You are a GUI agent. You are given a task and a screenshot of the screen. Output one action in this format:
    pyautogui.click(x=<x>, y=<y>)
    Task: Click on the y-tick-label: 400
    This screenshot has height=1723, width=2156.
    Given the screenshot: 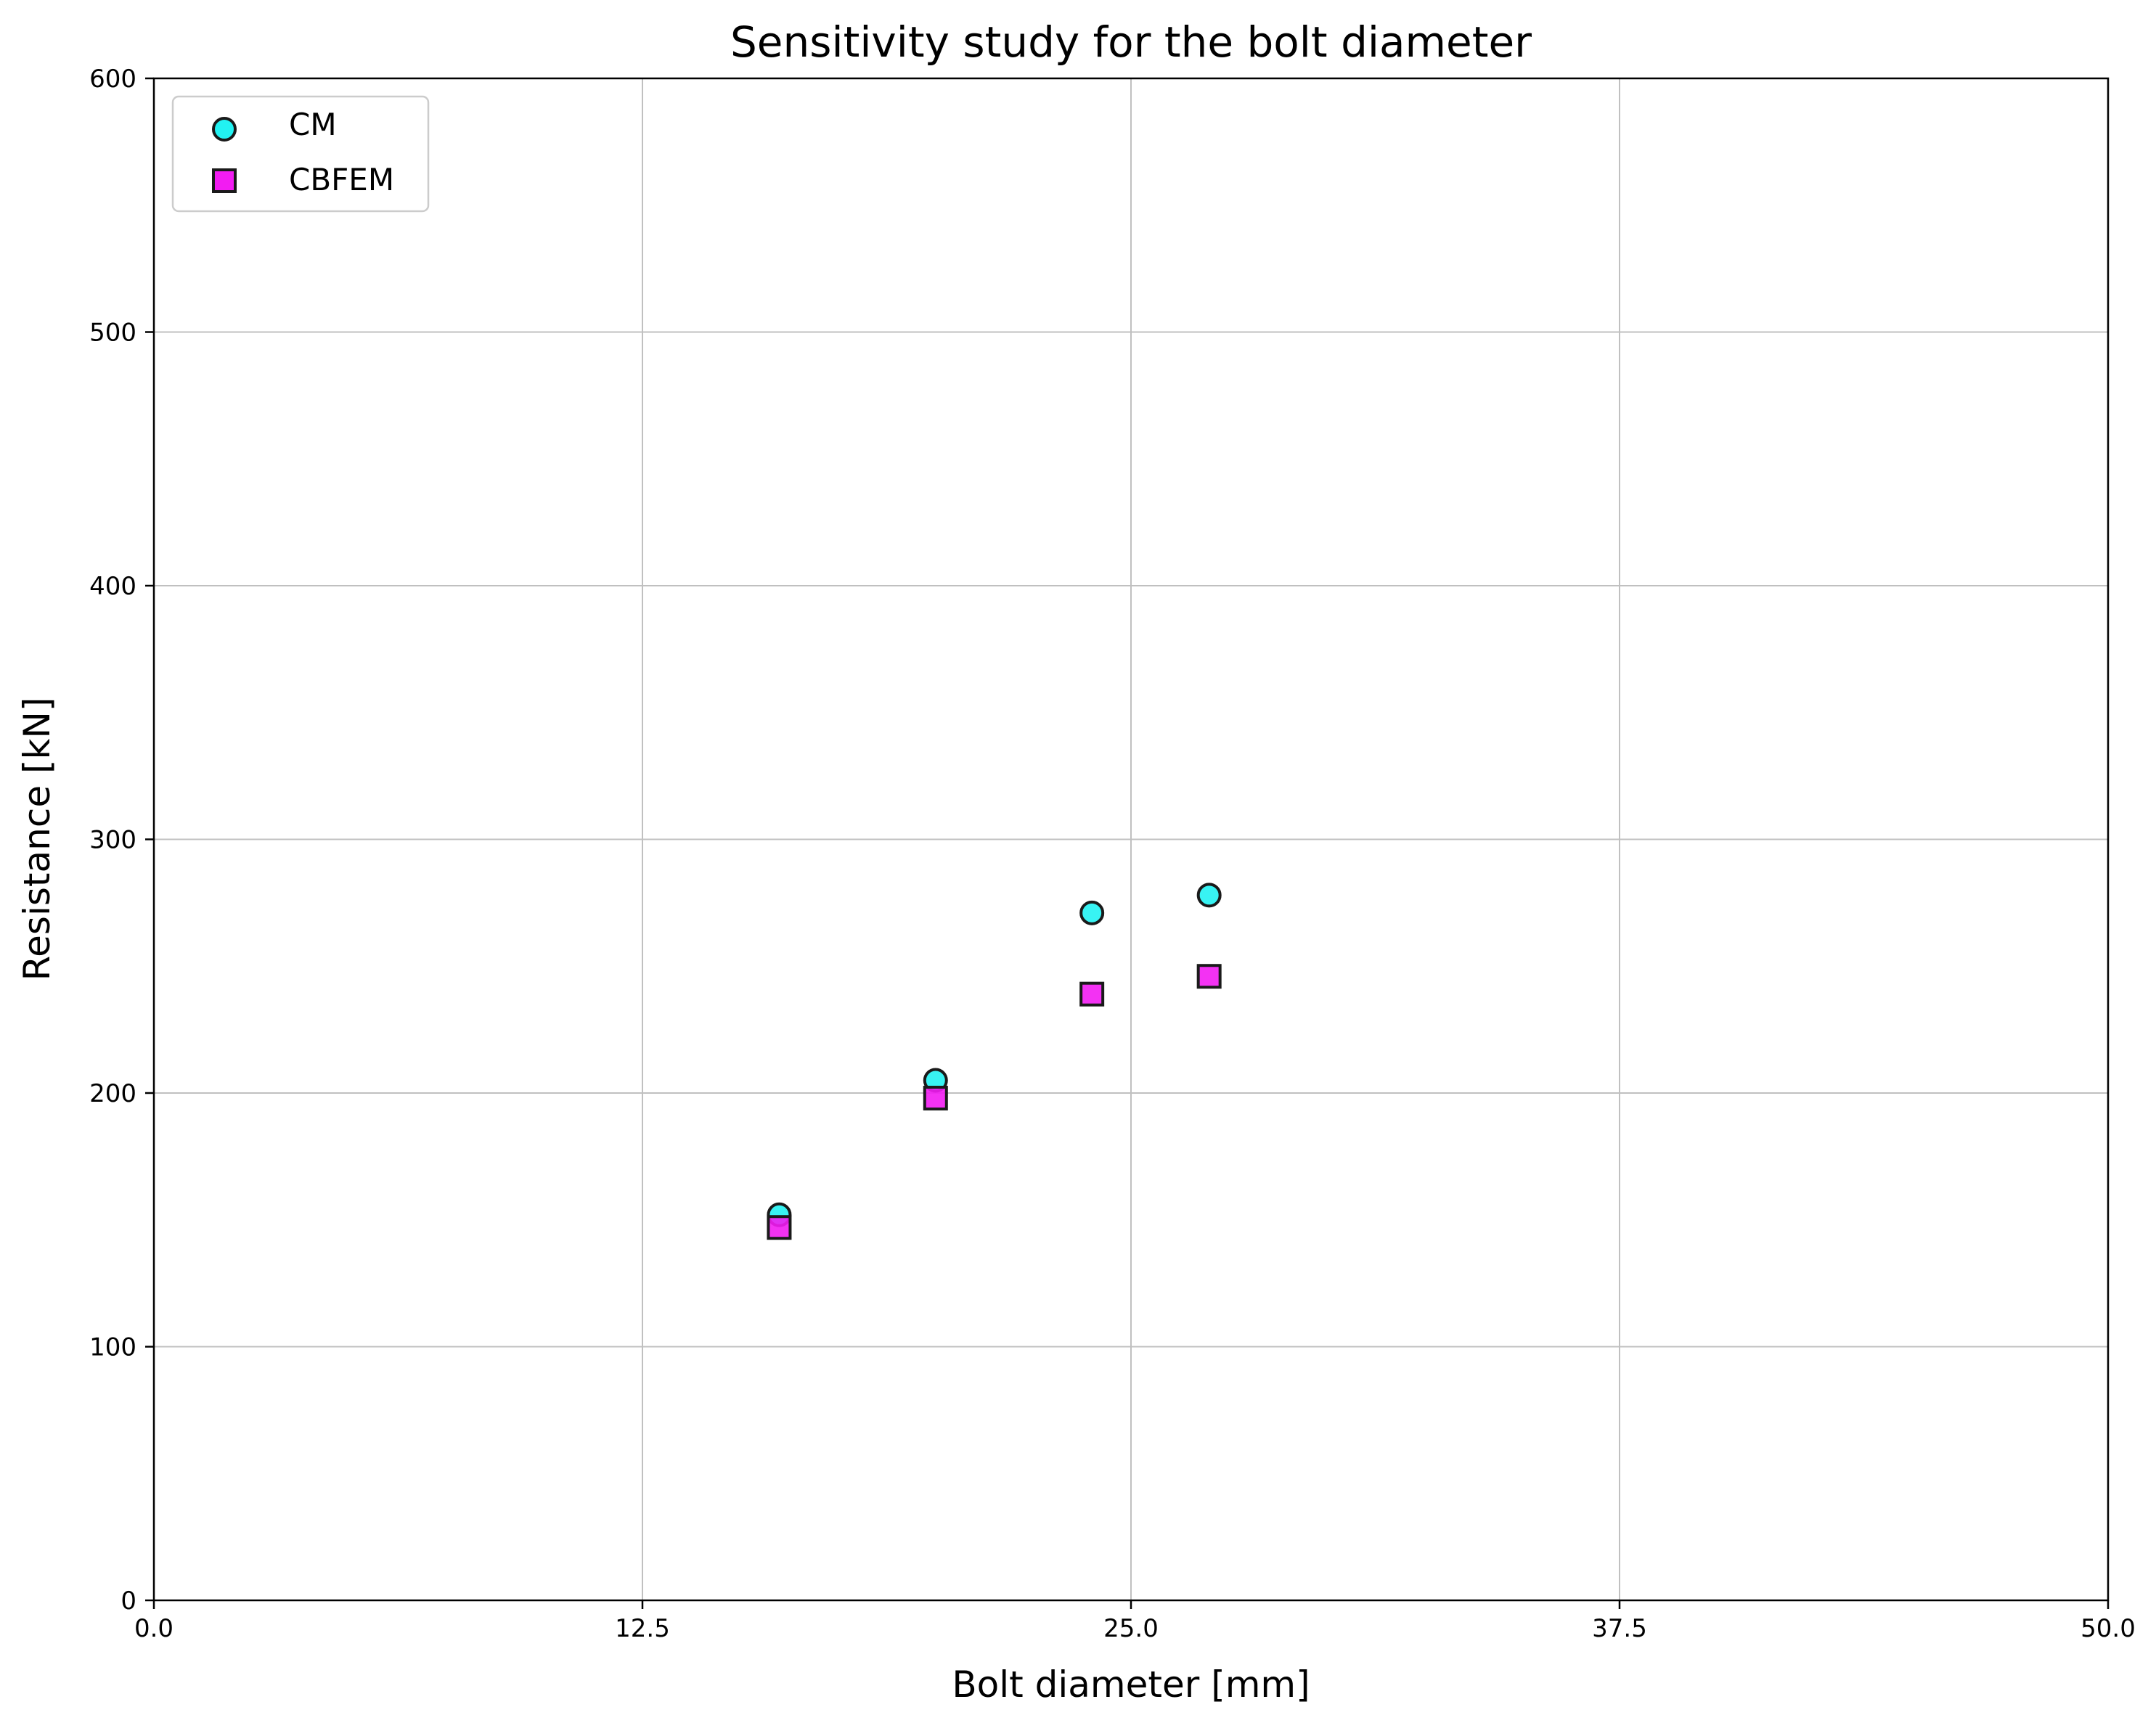 What is the action you would take?
    pyautogui.click(x=113, y=586)
    